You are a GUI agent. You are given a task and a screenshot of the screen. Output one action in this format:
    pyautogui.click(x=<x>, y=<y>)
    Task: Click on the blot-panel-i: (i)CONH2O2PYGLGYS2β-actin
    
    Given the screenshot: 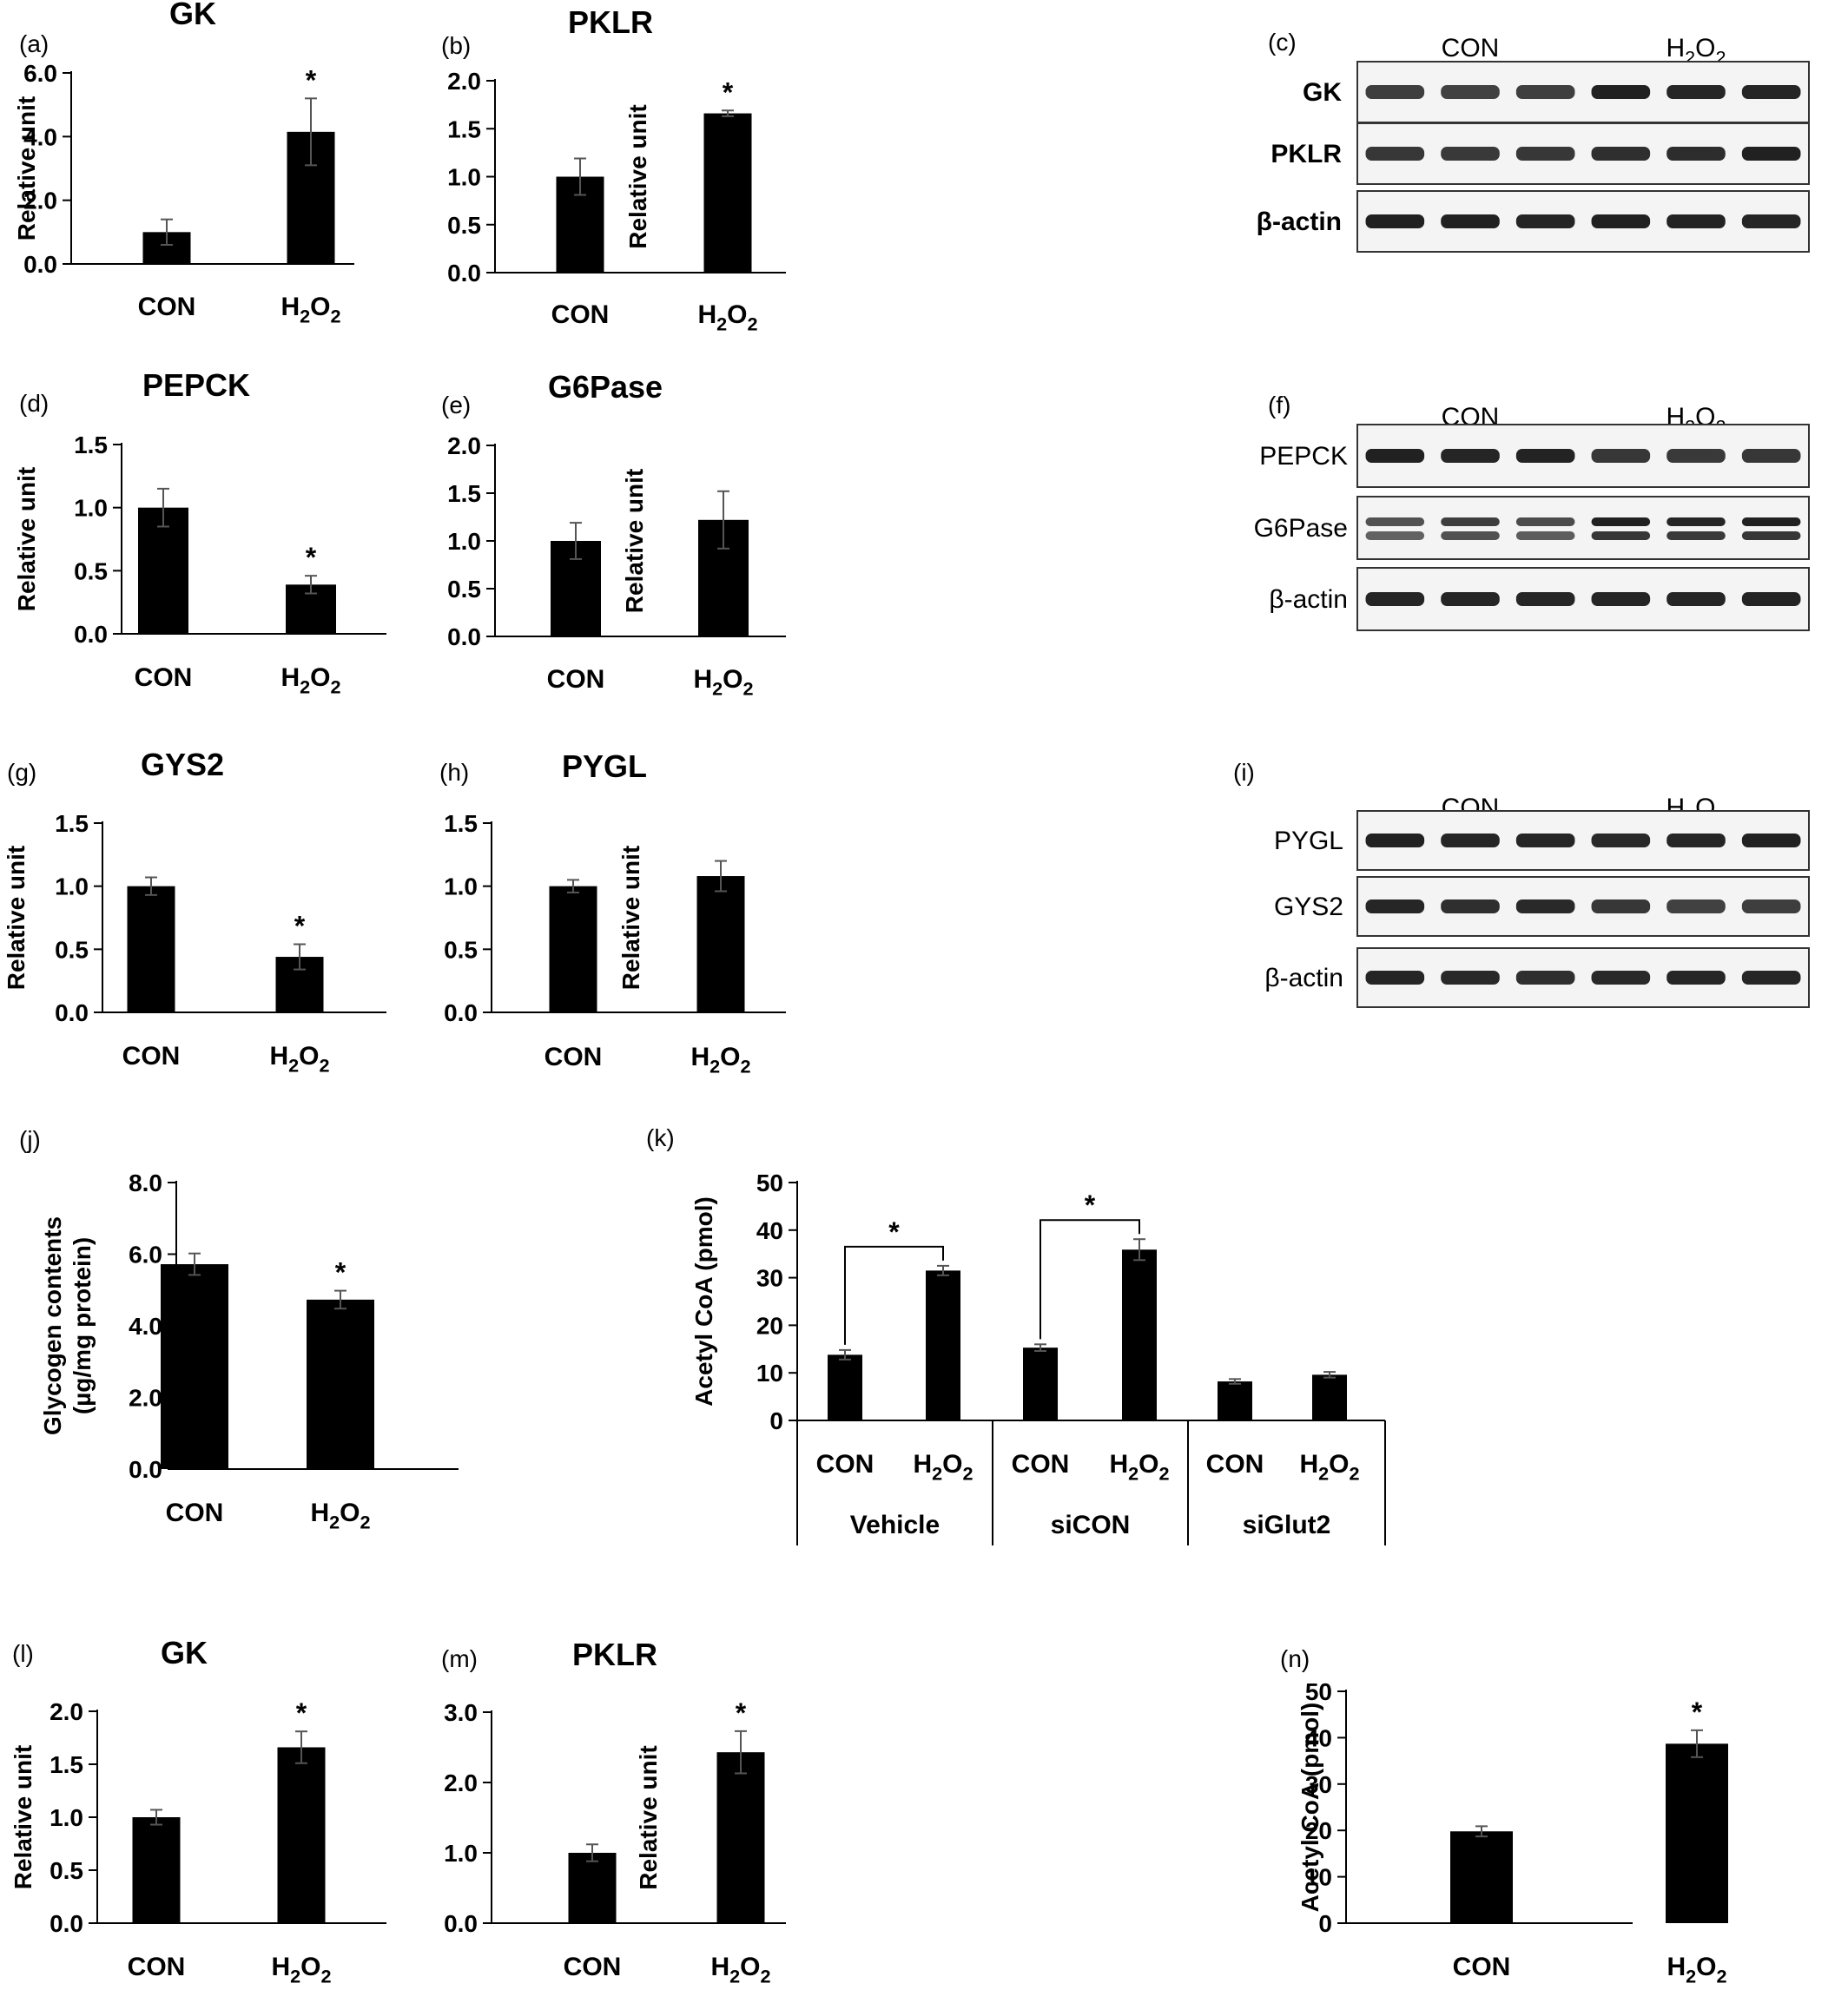 What is the action you would take?
    pyautogui.click(x=1522, y=884)
    